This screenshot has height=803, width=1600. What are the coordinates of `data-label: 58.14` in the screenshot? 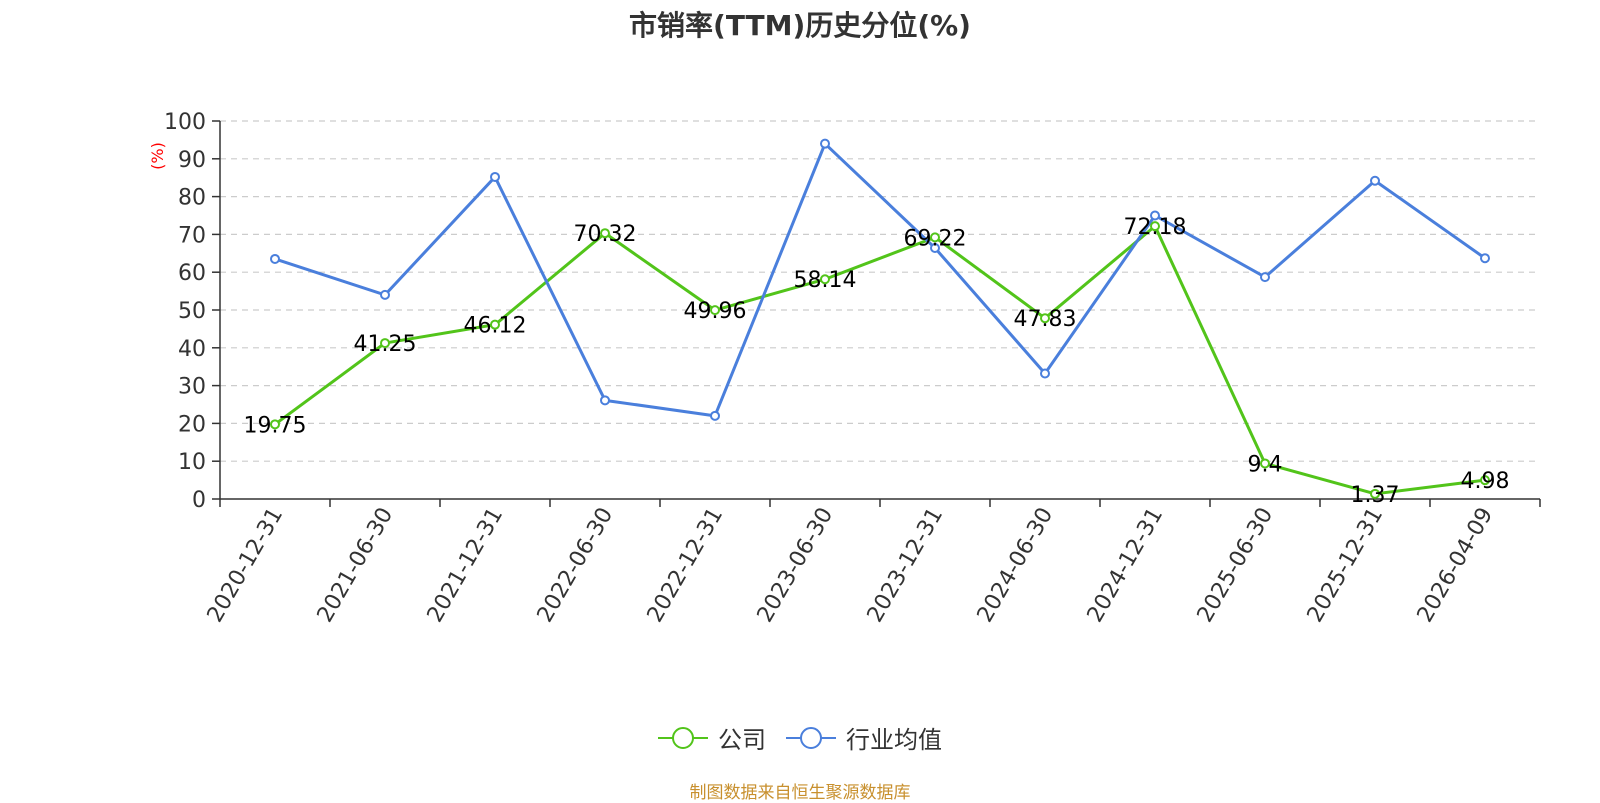 It's located at (825, 280).